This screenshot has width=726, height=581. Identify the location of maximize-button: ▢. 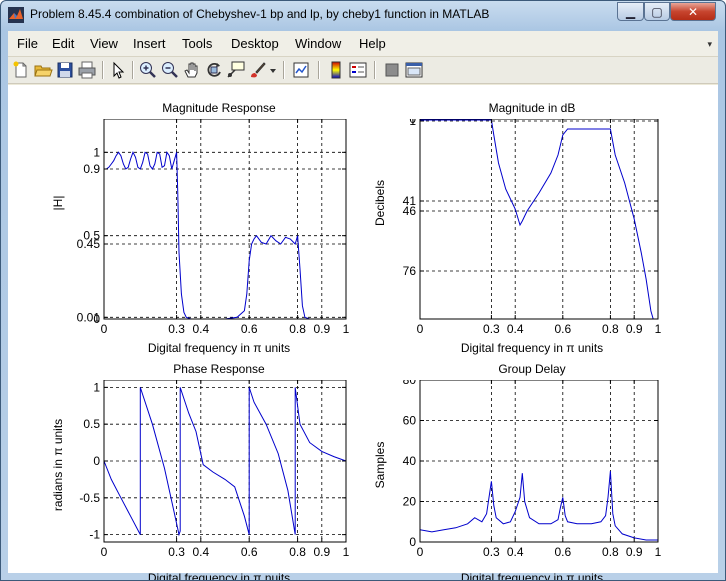
(657, 11).